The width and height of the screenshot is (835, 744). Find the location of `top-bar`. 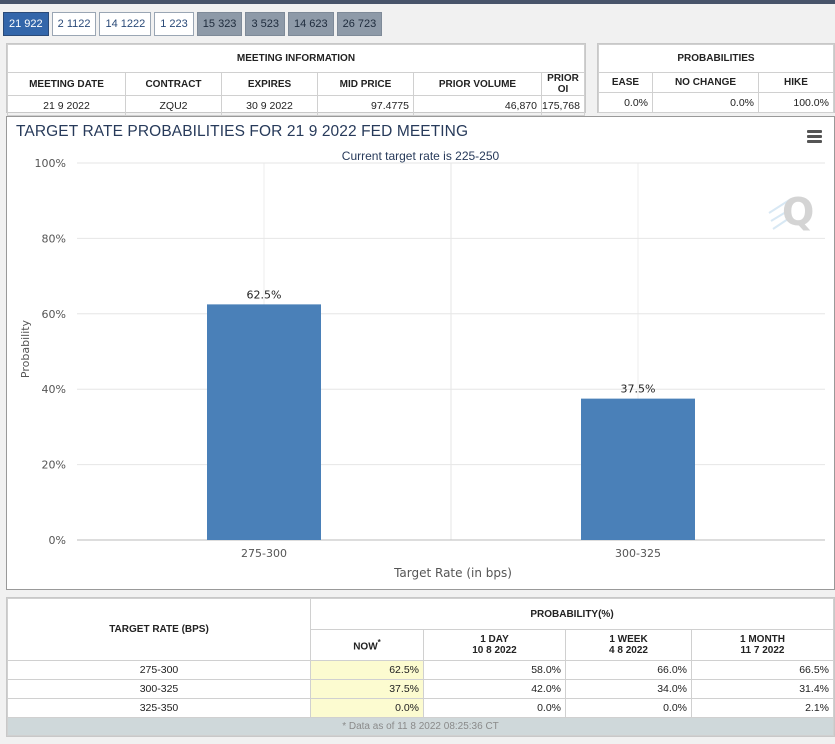

top-bar is located at coordinates (417, 2).